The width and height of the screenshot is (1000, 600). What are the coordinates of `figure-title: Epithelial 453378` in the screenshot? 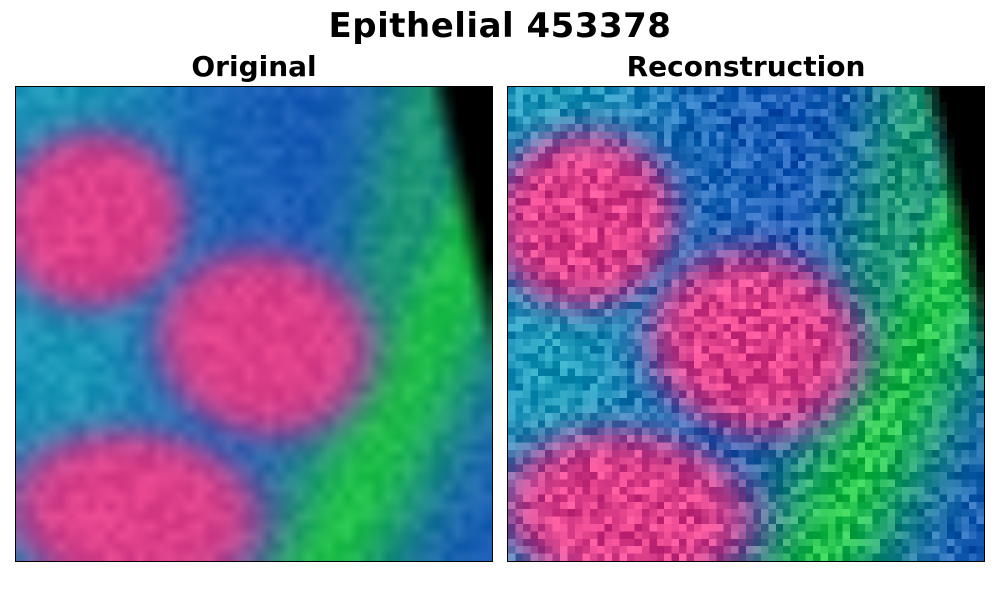 It's located at (500, 26).